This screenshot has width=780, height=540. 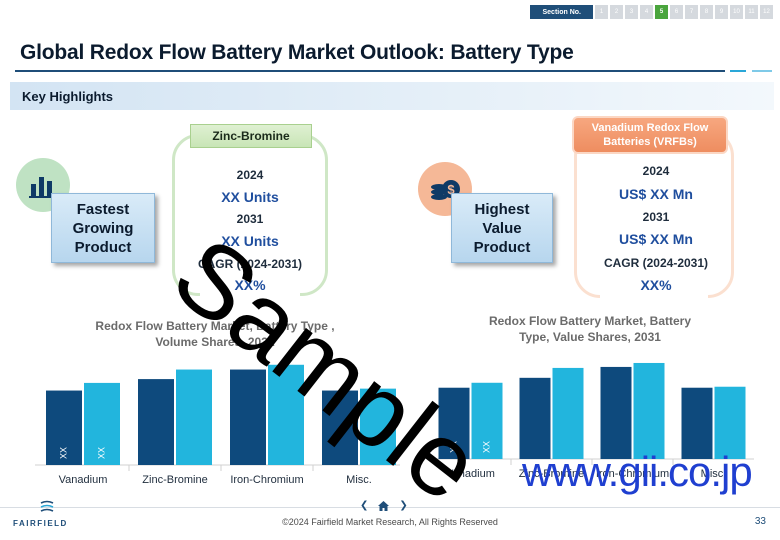 I want to click on left-value-1: XX Units, so click(x=250, y=197).